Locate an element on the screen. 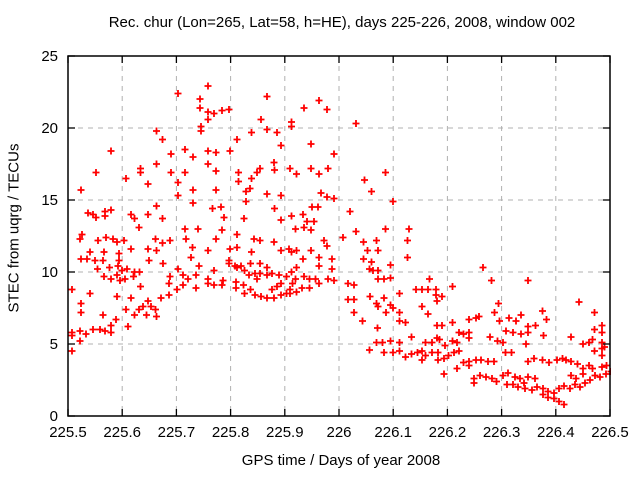  x-tick-label: 226 is located at coordinates (338, 432).